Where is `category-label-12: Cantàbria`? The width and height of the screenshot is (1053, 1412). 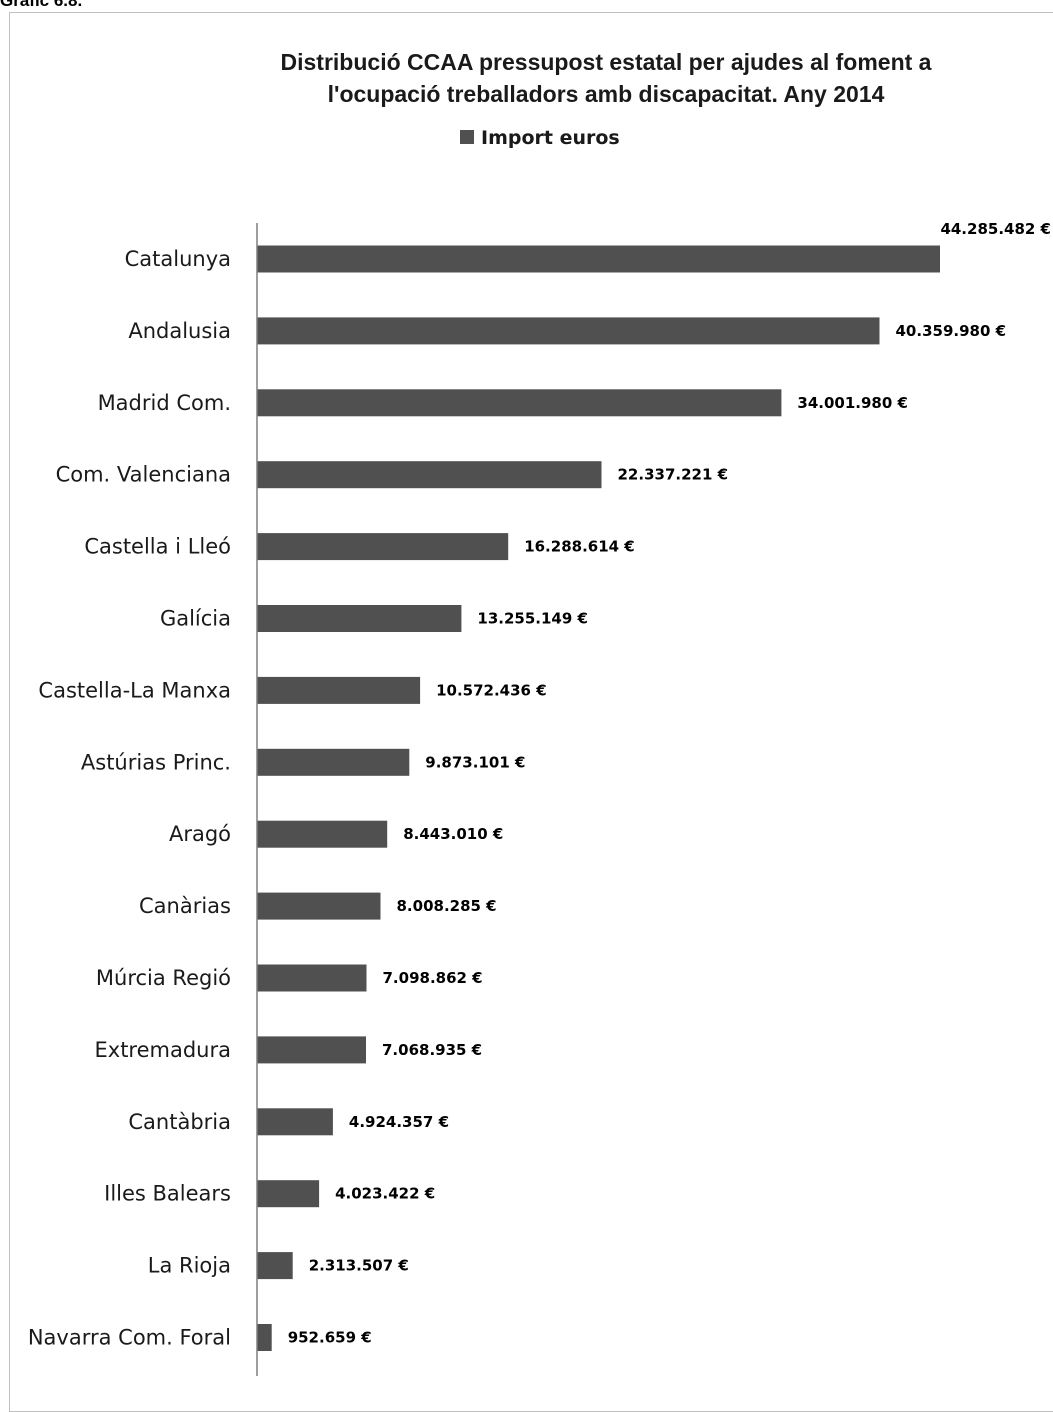 category-label-12: Cantàbria is located at coordinates (179, 1122).